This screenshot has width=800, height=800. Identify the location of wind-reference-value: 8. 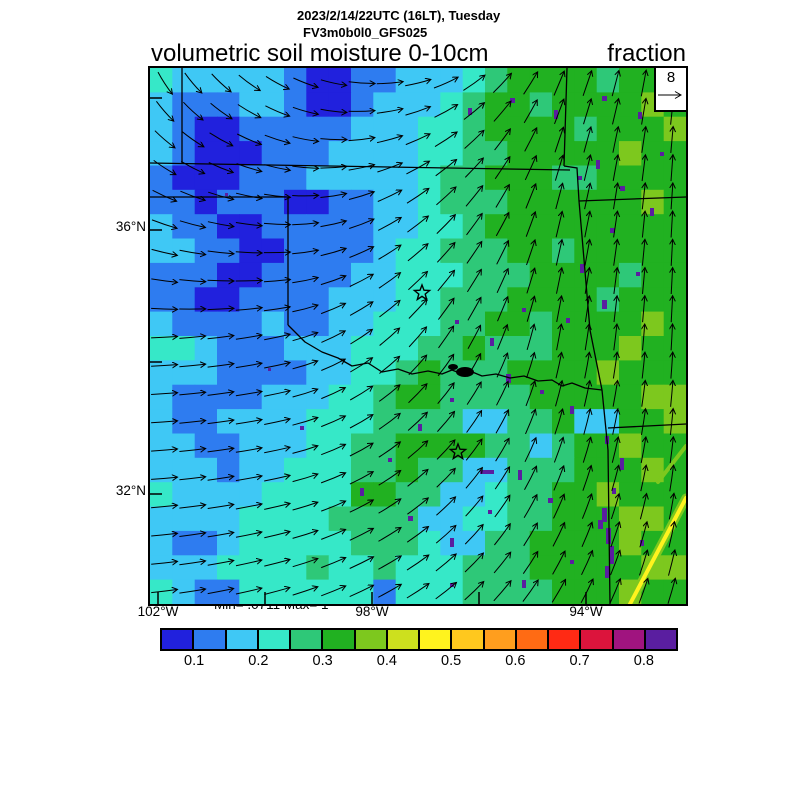
(671, 77).